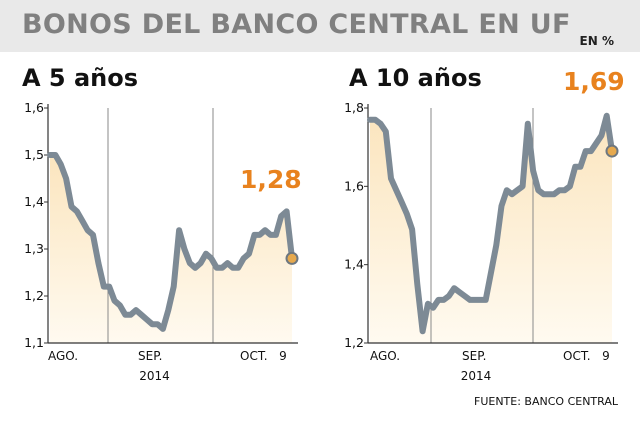  What do you see at coordinates (594, 81) in the screenshot?
I see `last-value-callout: 1,69` at bounding box center [594, 81].